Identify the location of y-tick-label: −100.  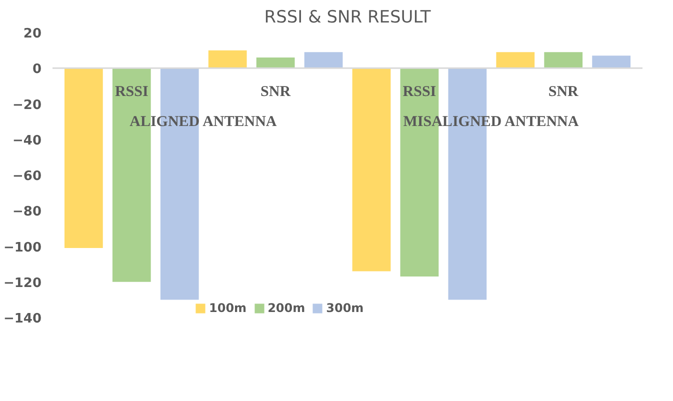
(22, 248).